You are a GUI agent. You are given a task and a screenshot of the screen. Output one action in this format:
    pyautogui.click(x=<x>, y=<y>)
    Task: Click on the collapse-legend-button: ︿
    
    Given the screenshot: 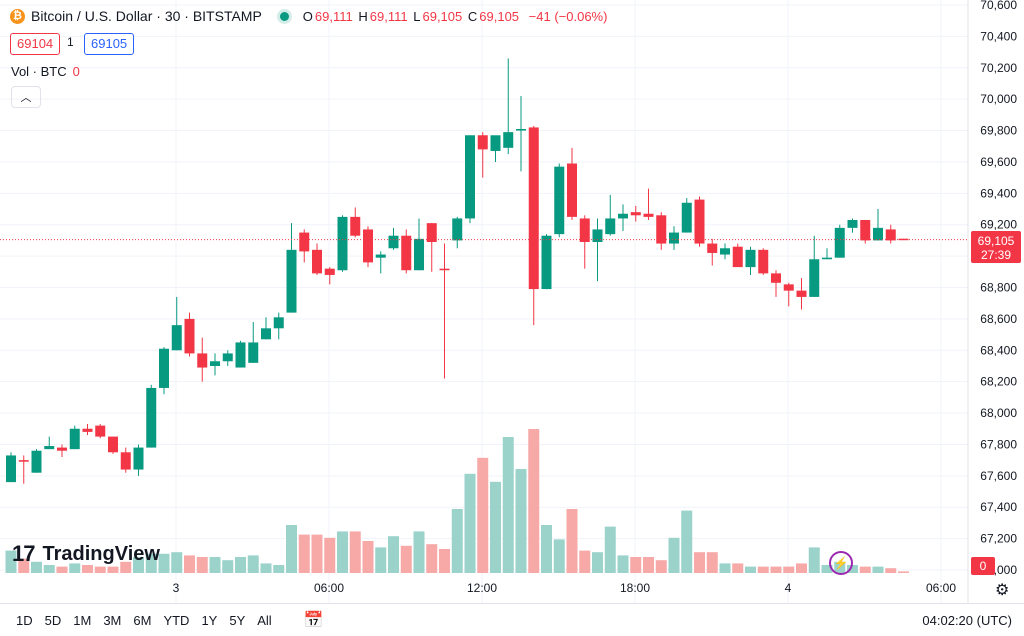 What is the action you would take?
    pyautogui.click(x=26, y=97)
    